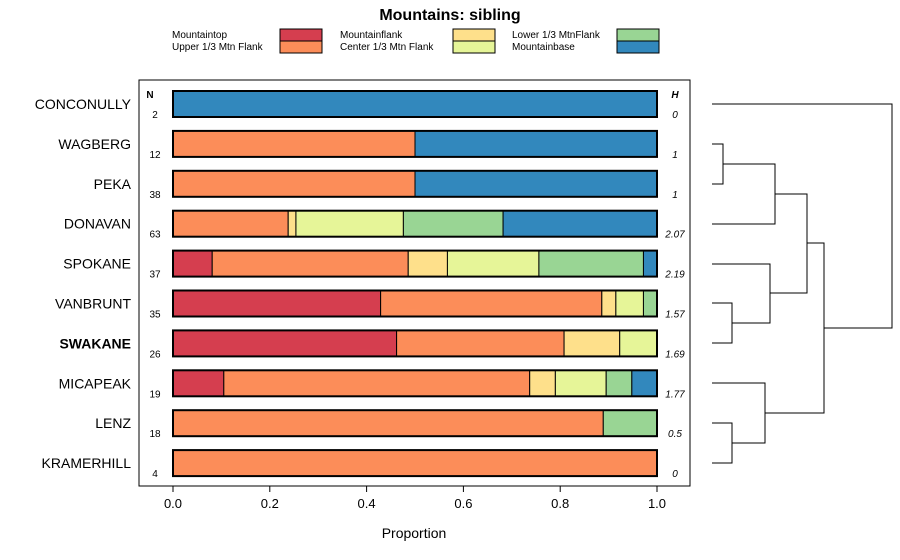  What do you see at coordinates (173, 503) in the screenshot?
I see `x-tick-label: 0.0` at bounding box center [173, 503].